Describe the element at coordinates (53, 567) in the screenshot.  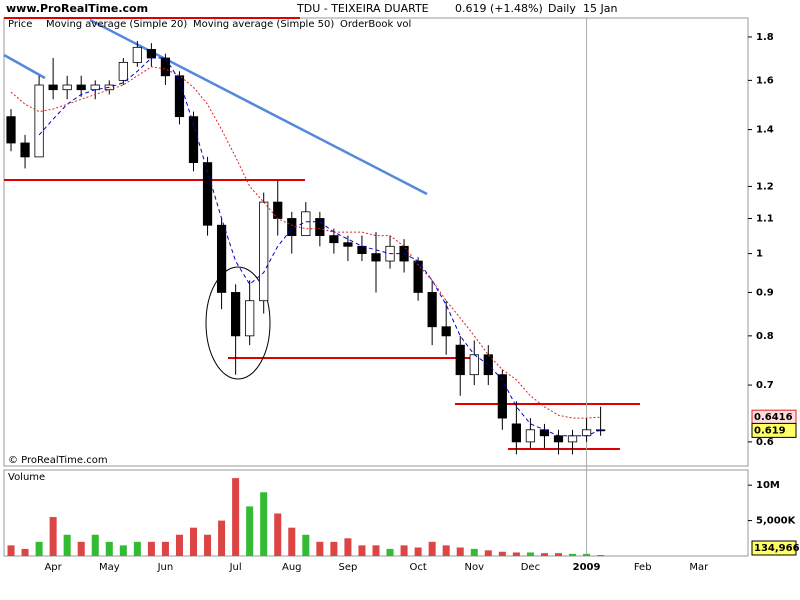
I see `x-tick-label: Apr` at that location.